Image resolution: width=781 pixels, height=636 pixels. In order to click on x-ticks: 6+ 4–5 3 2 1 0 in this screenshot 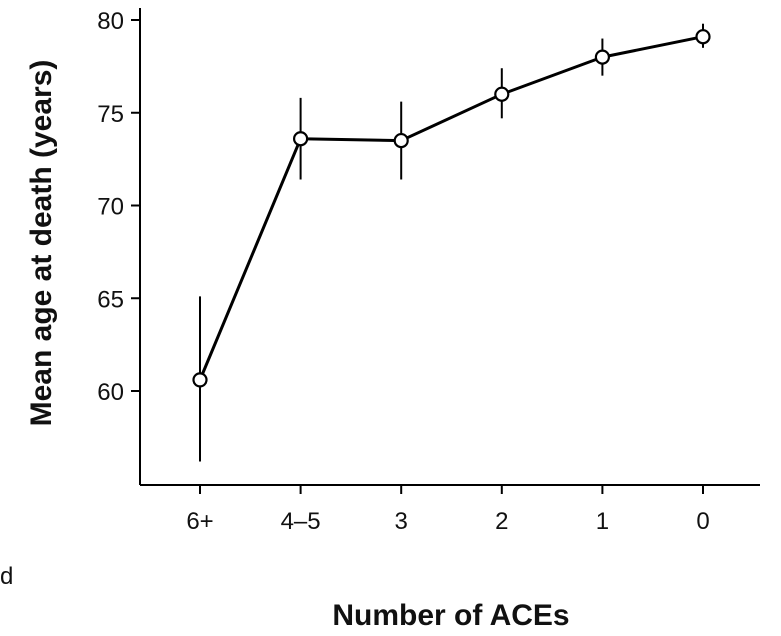, I will do `click(448, 510)`.